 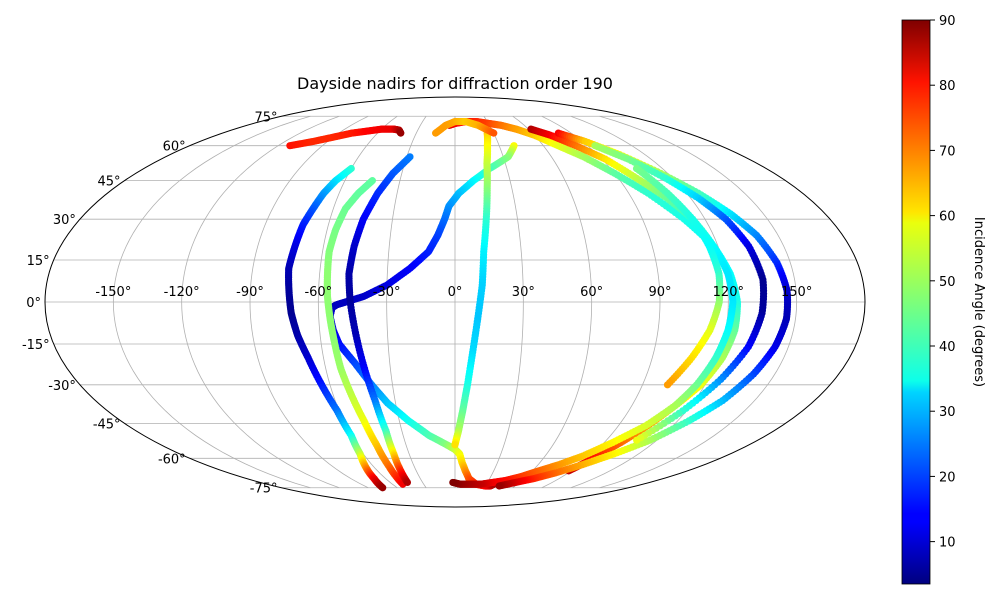 What do you see at coordinates (947, 477) in the screenshot?
I see `colorbar-tick-label: 20` at bounding box center [947, 477].